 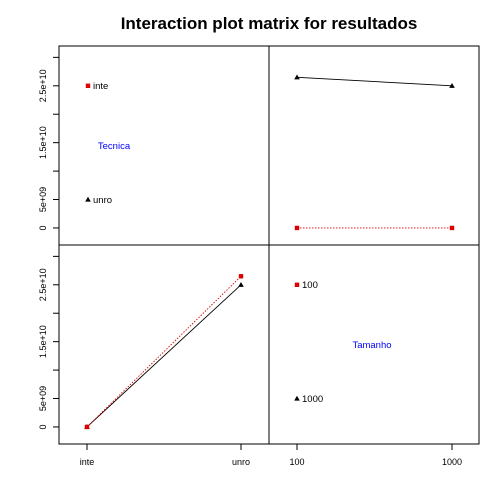 What do you see at coordinates (296, 462) in the screenshot?
I see `x-tick-label: 100` at bounding box center [296, 462].